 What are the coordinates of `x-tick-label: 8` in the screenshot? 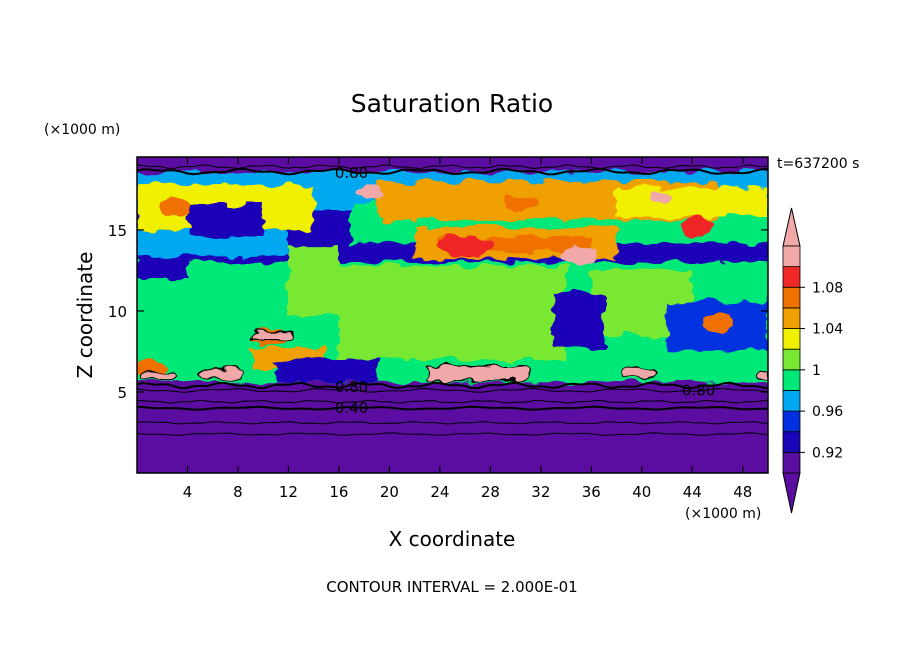 It's located at (238, 492).